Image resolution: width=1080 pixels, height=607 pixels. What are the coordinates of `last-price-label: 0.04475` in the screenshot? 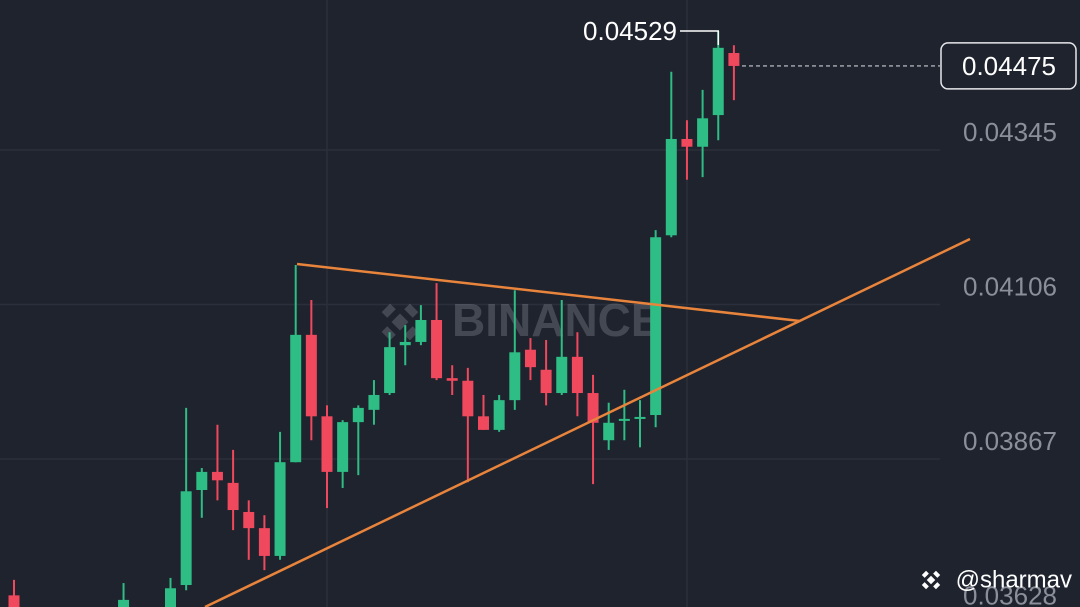 It's located at (1009, 66).